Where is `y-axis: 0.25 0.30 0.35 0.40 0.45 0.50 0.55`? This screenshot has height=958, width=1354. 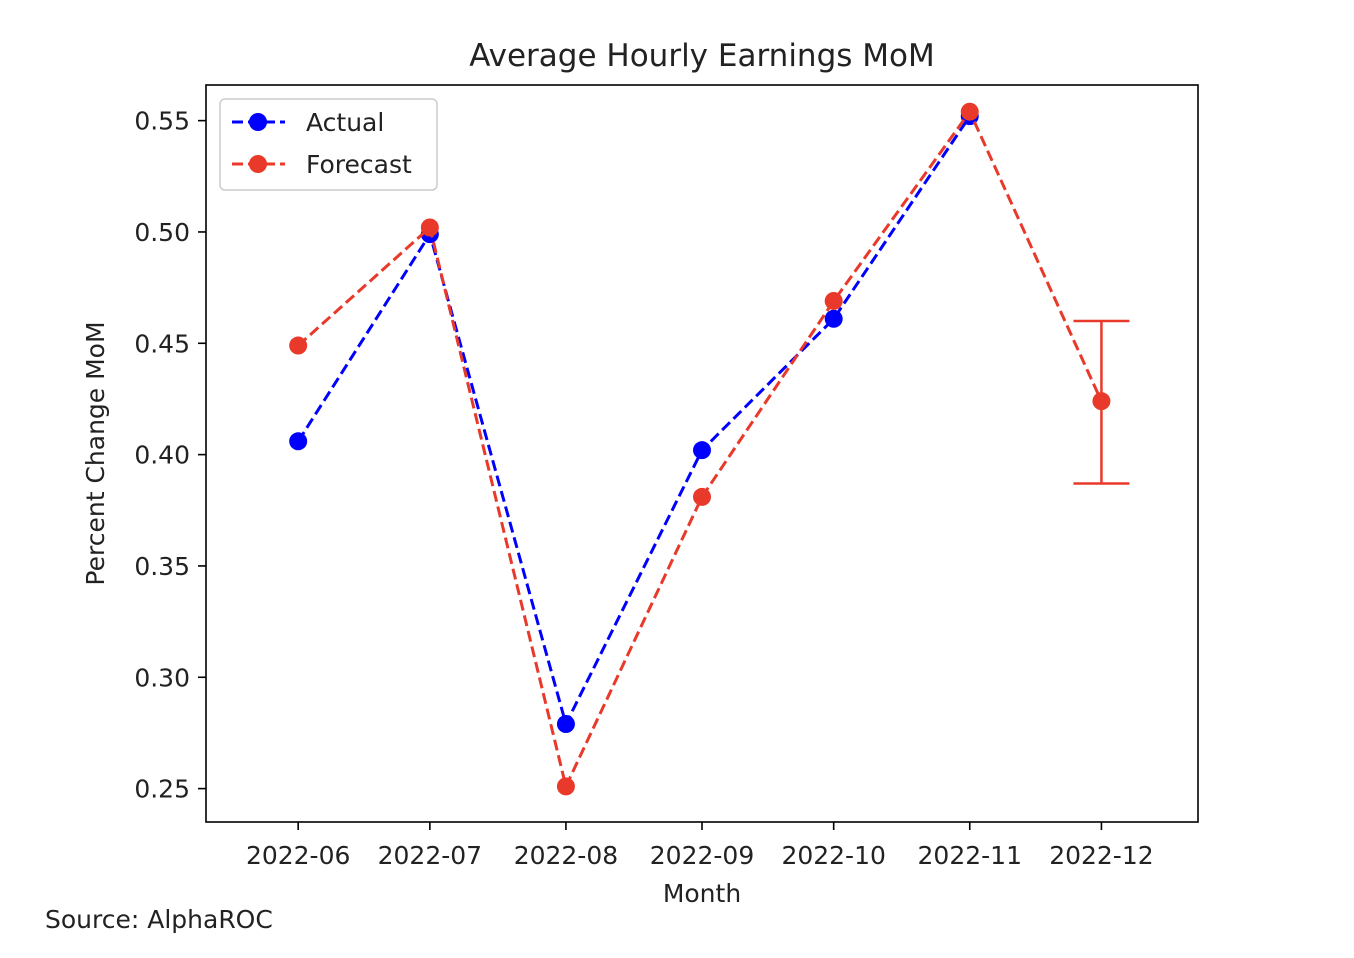 y-axis: 0.25 0.30 0.35 0.40 0.45 0.50 0.55 is located at coordinates (170, 455).